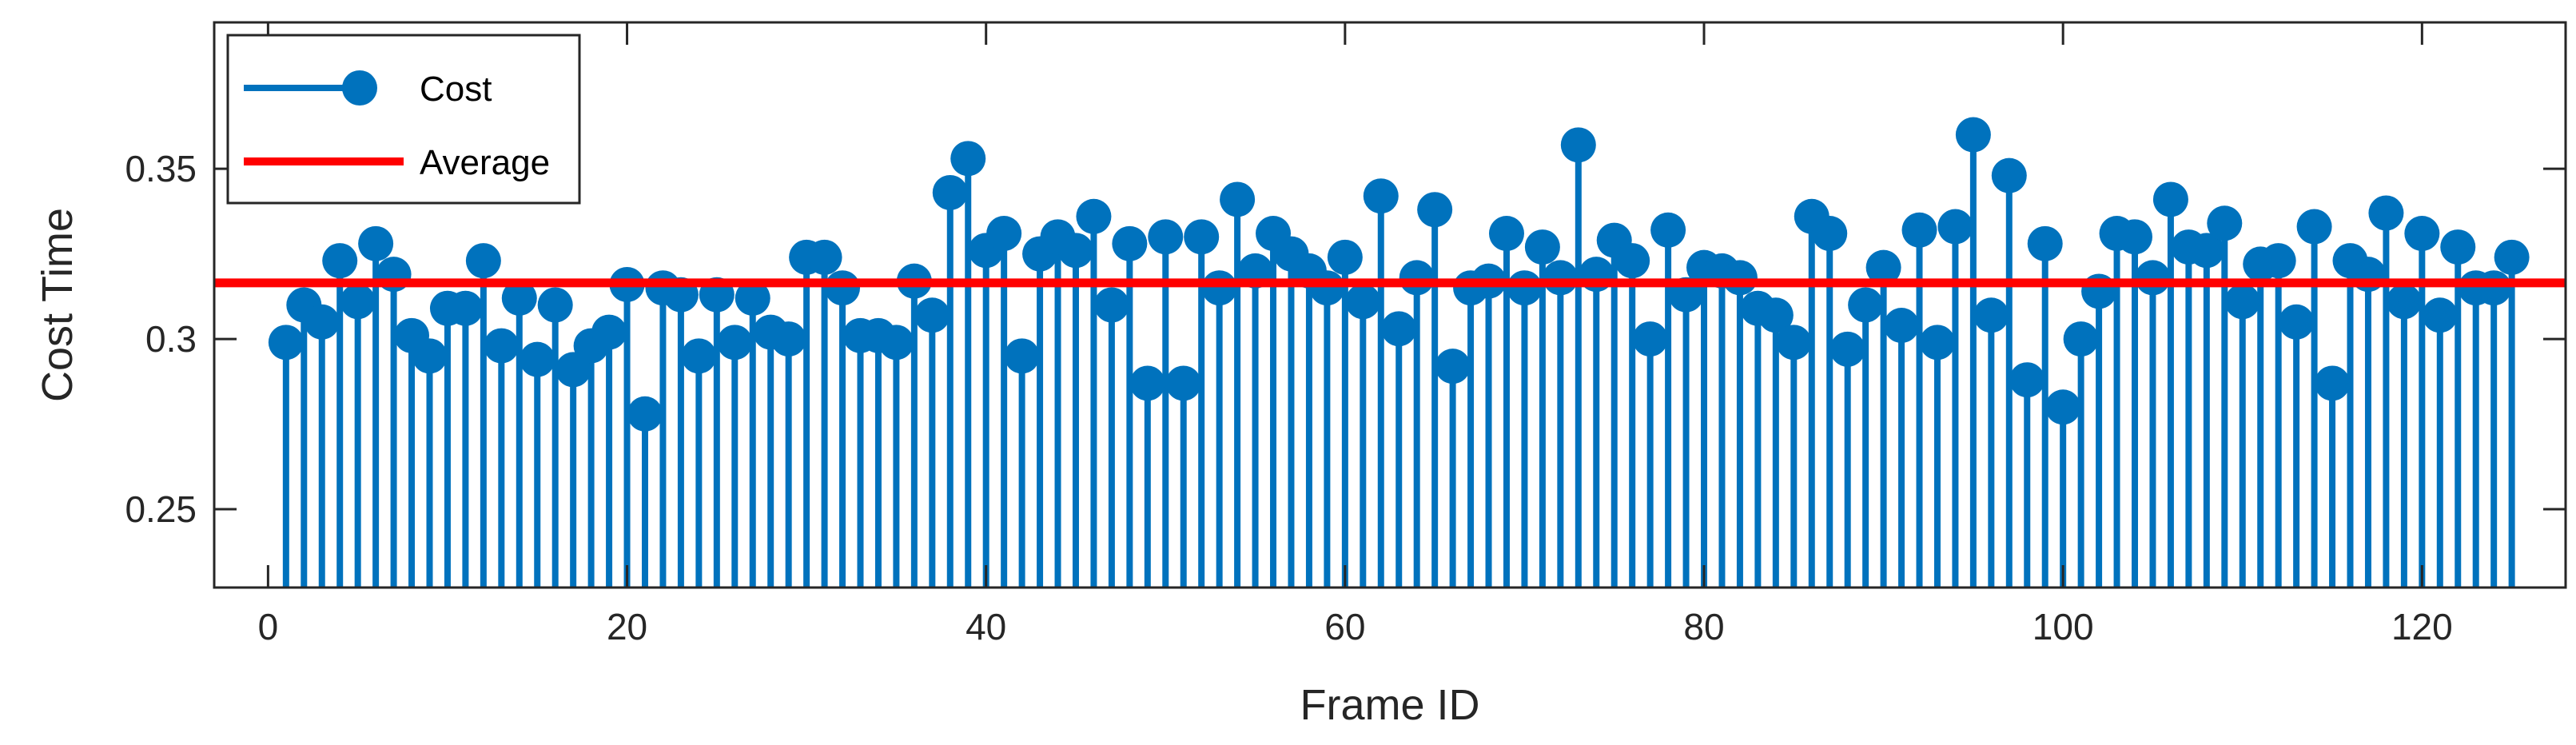  Describe the element at coordinates (161, 509) in the screenshot. I see `y-tick-label: 0.25` at that location.